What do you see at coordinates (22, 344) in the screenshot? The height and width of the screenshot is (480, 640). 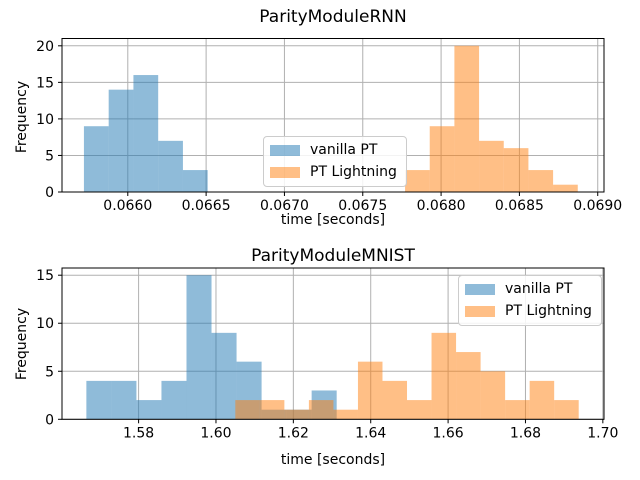 I see `y-axis-label-bottom: Frequency` at bounding box center [22, 344].